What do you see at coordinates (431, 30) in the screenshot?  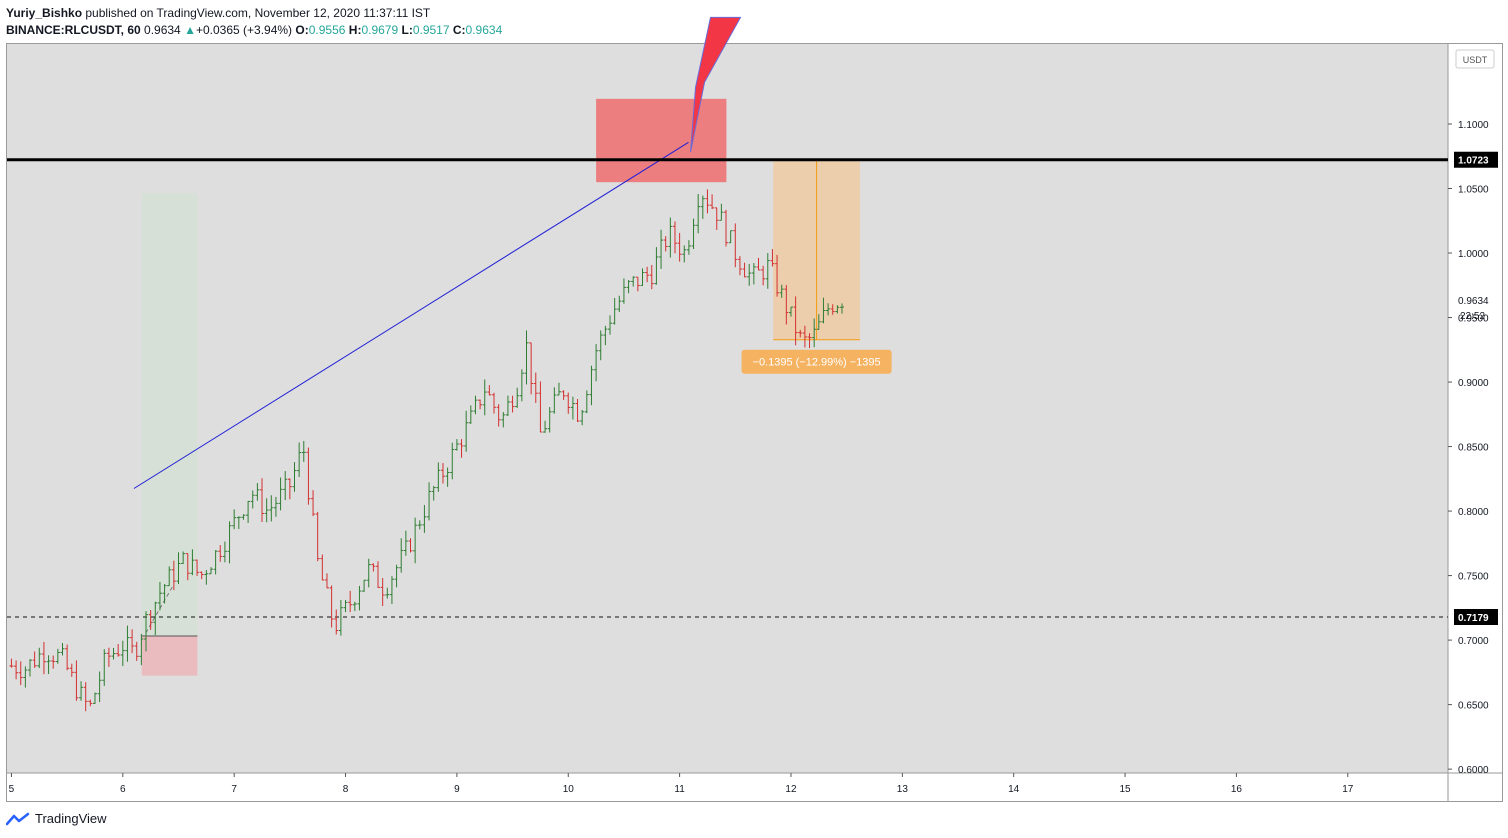 I see `low-value: 0.9517` at bounding box center [431, 30].